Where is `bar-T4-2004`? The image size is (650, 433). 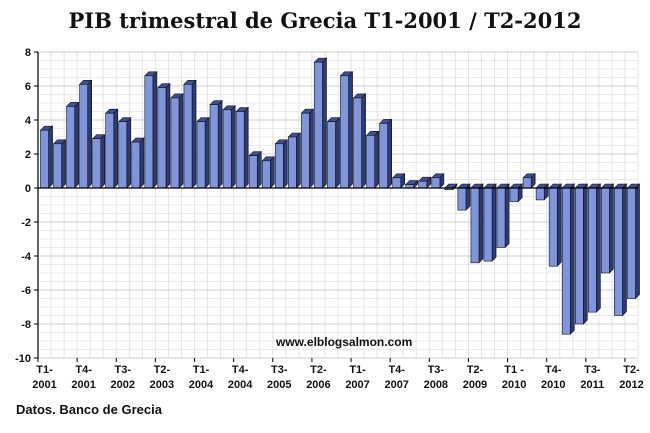
bar-T4-2004 is located at coordinates (242, 147).